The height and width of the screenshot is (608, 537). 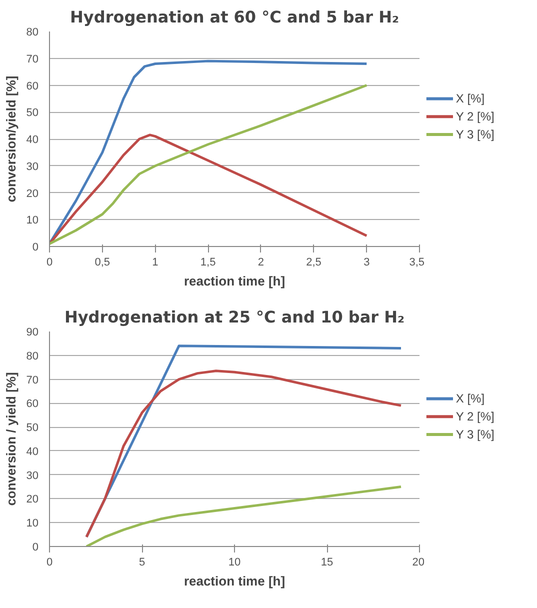 I want to click on x-tick-label: 2, so click(x=261, y=262).